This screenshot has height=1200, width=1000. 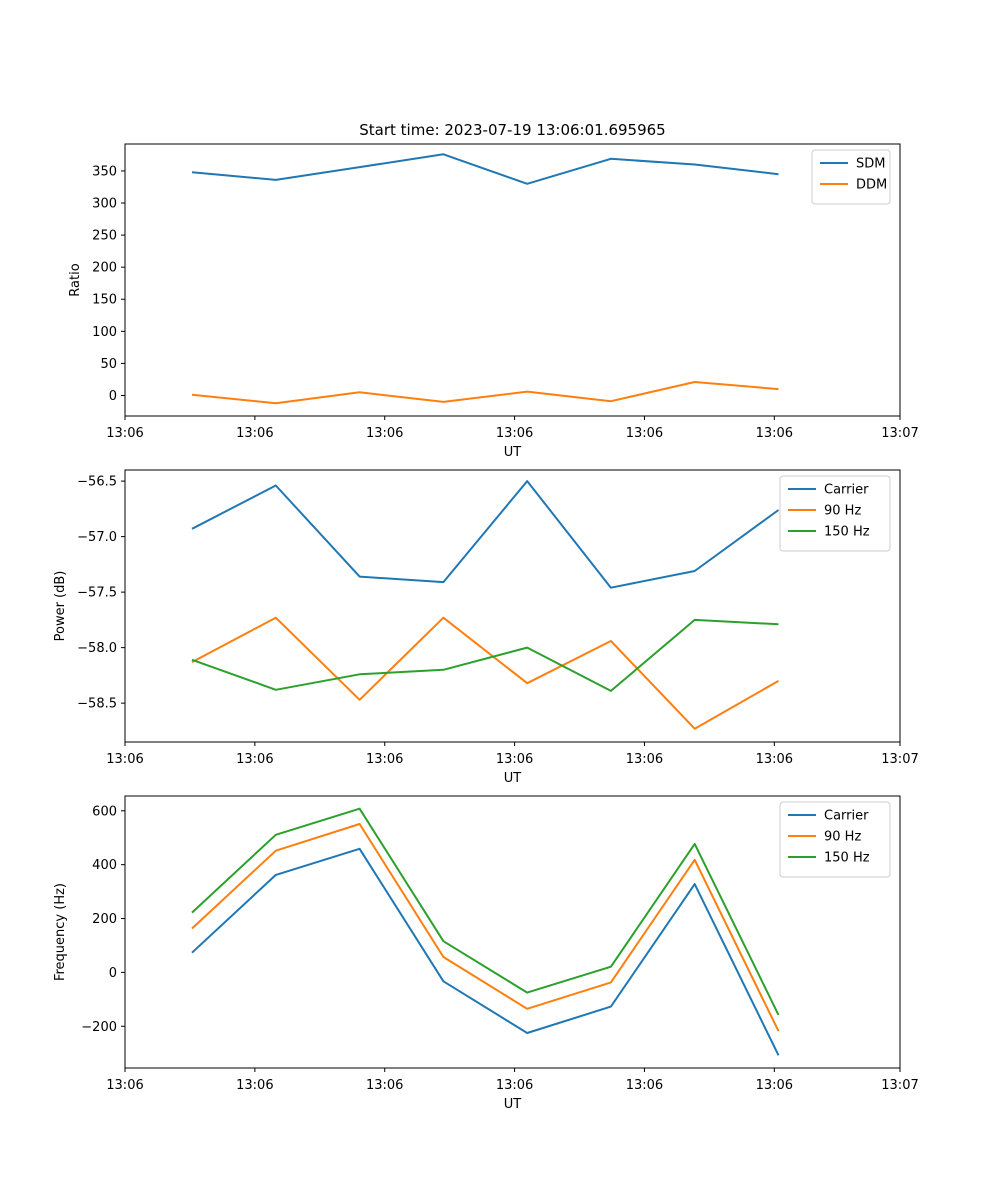 What do you see at coordinates (97, 593) in the screenshot?
I see `y-tick-label: −57.5` at bounding box center [97, 593].